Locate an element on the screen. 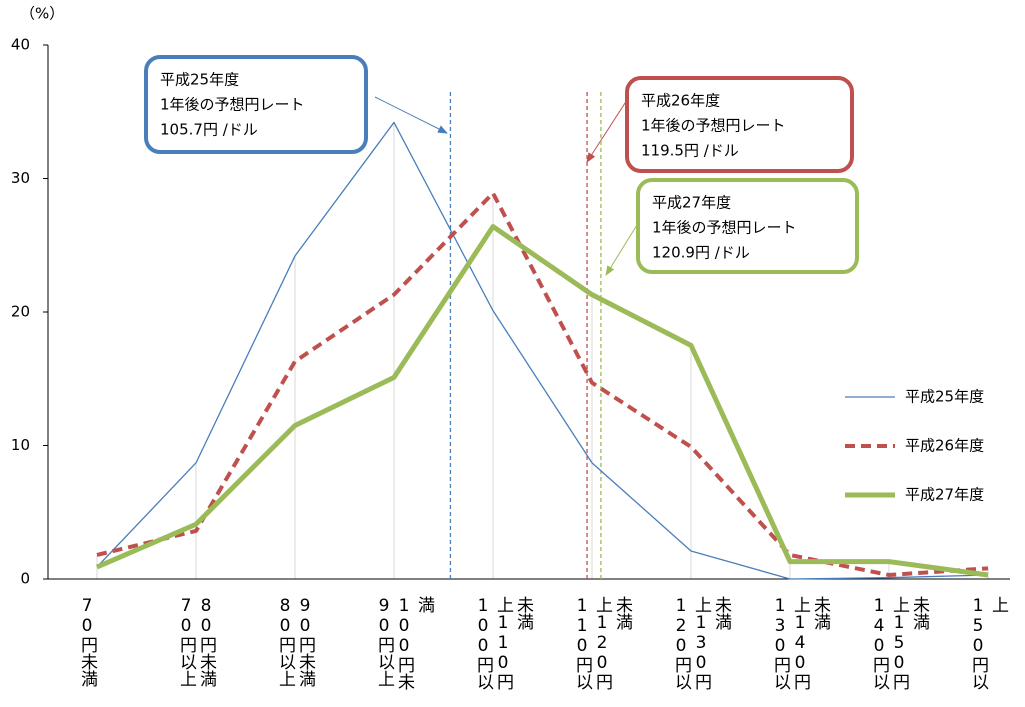 Image resolution: width=1025 pixels, height=707 pixels. annotation-title: 平成26年度 is located at coordinates (680, 101).